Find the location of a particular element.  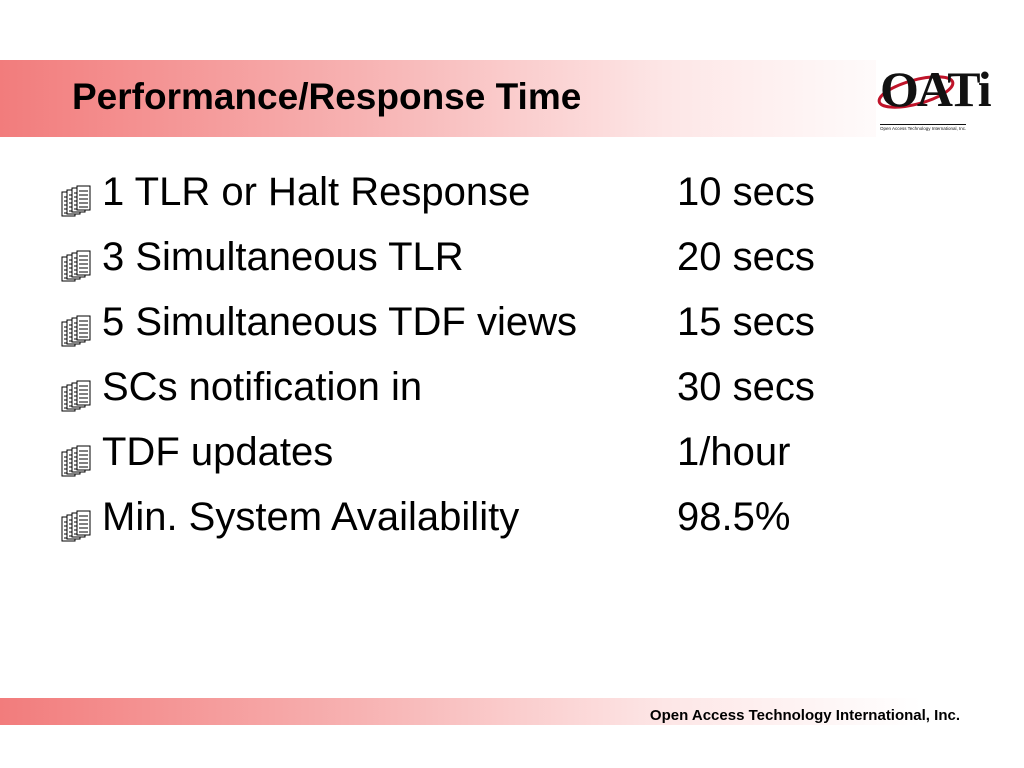

item-value: 1/hour is located at coordinates (734, 452).